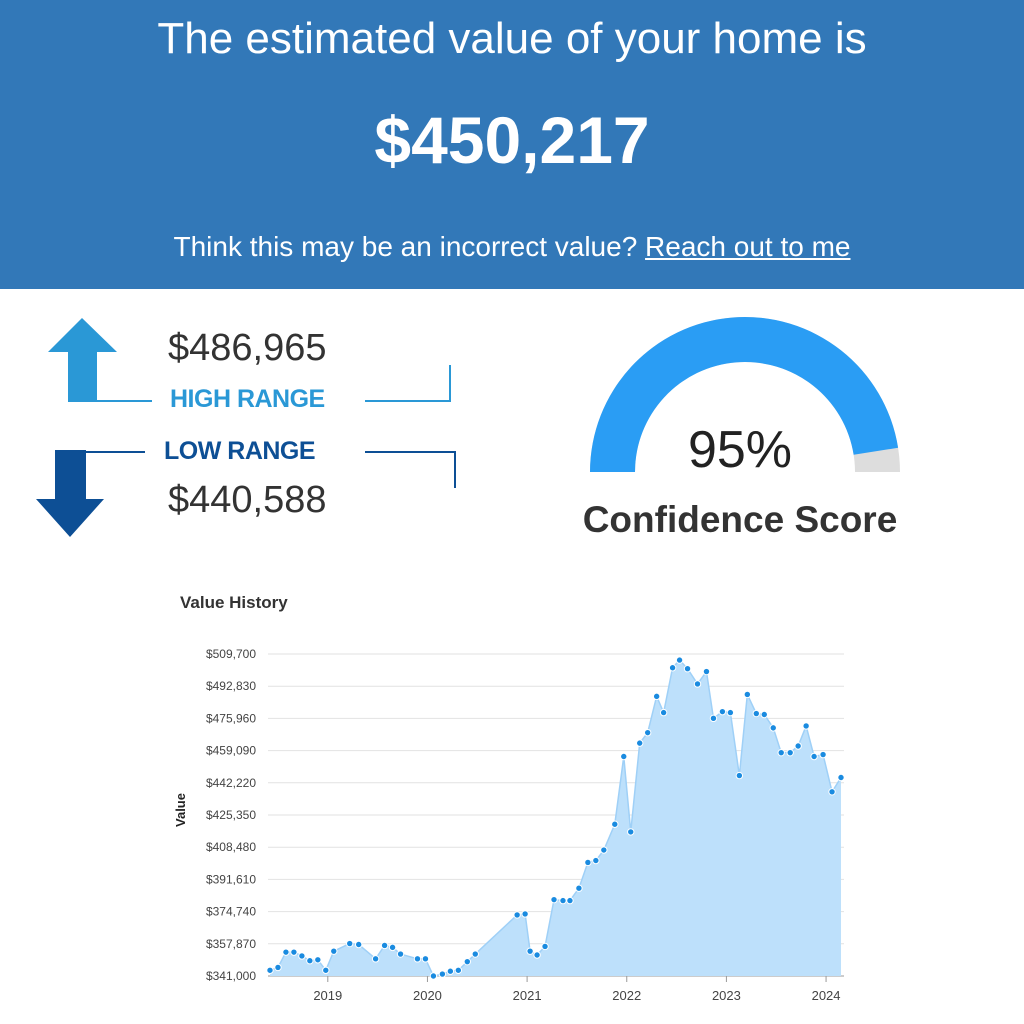 The image size is (1024, 1024). I want to click on confidence-percent: 95%, so click(740, 450).